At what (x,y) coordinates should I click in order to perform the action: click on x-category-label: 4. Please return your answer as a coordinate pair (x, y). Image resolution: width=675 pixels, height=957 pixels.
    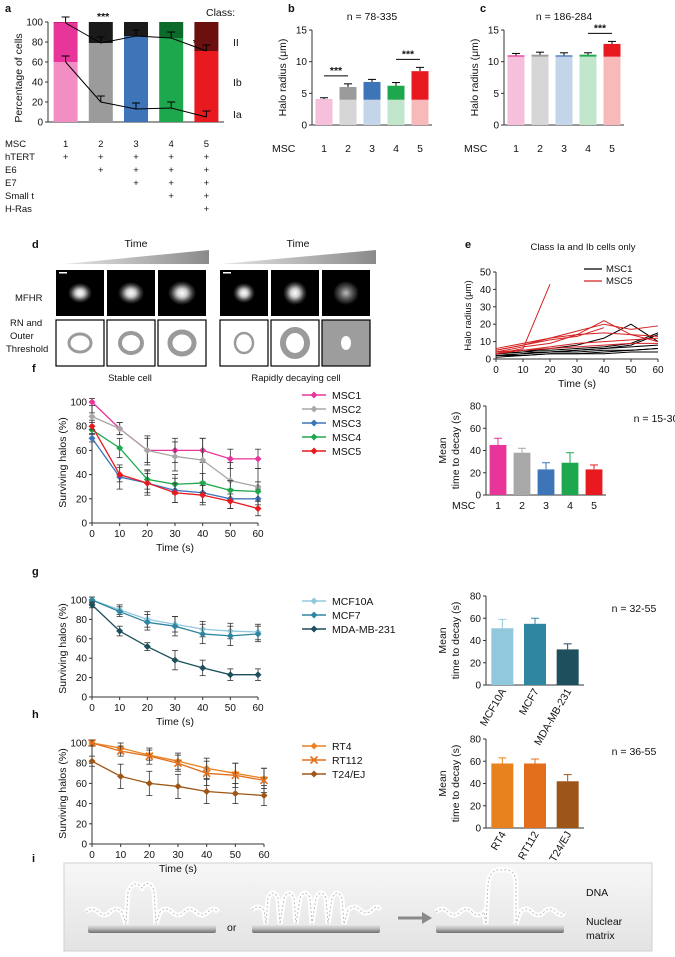
    Looking at the image, I should click on (396, 149).